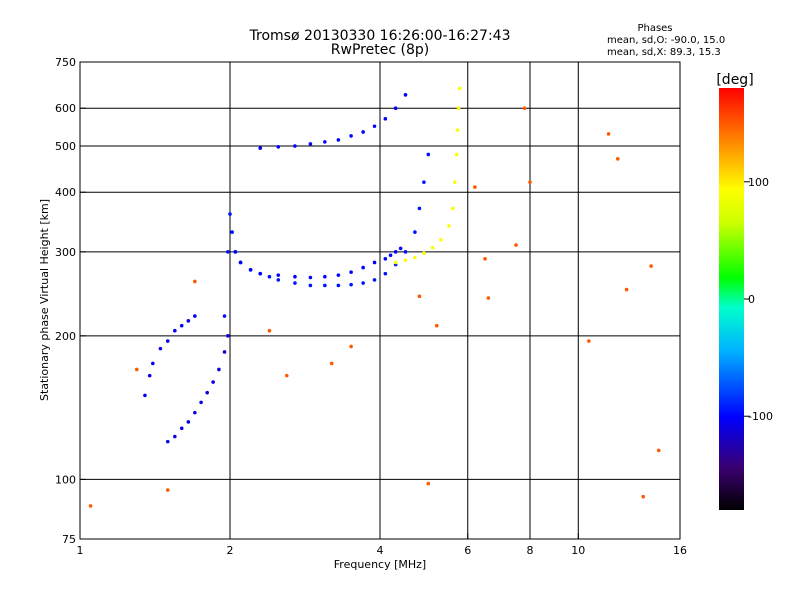  What do you see at coordinates (654, 28) in the screenshot?
I see `legend-title: Phases` at bounding box center [654, 28].